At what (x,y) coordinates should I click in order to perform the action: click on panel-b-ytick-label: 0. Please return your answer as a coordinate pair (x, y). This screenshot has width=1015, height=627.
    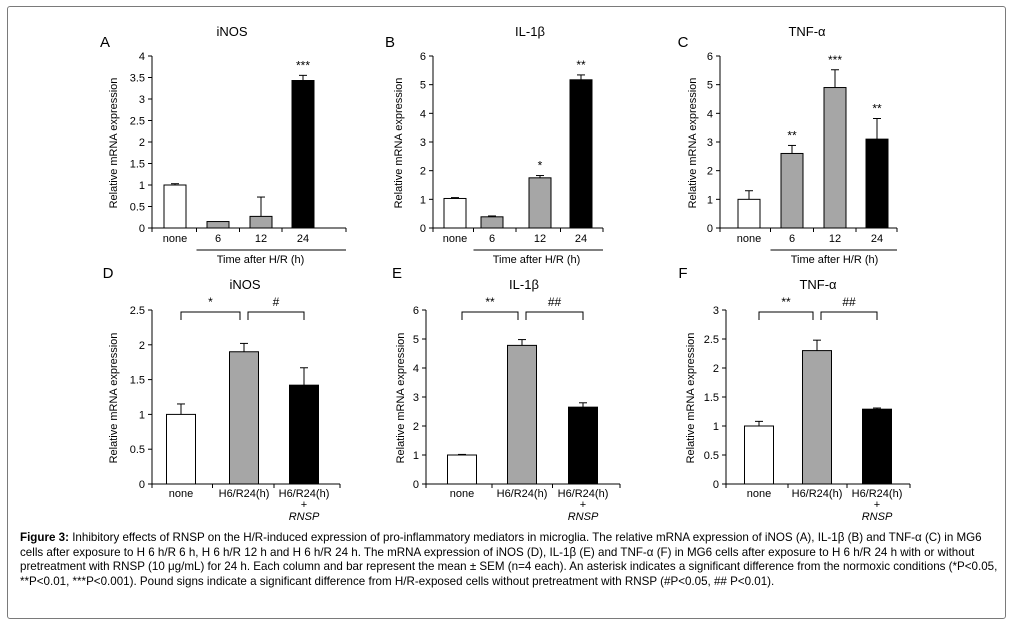
    Looking at the image, I should click on (423, 229).